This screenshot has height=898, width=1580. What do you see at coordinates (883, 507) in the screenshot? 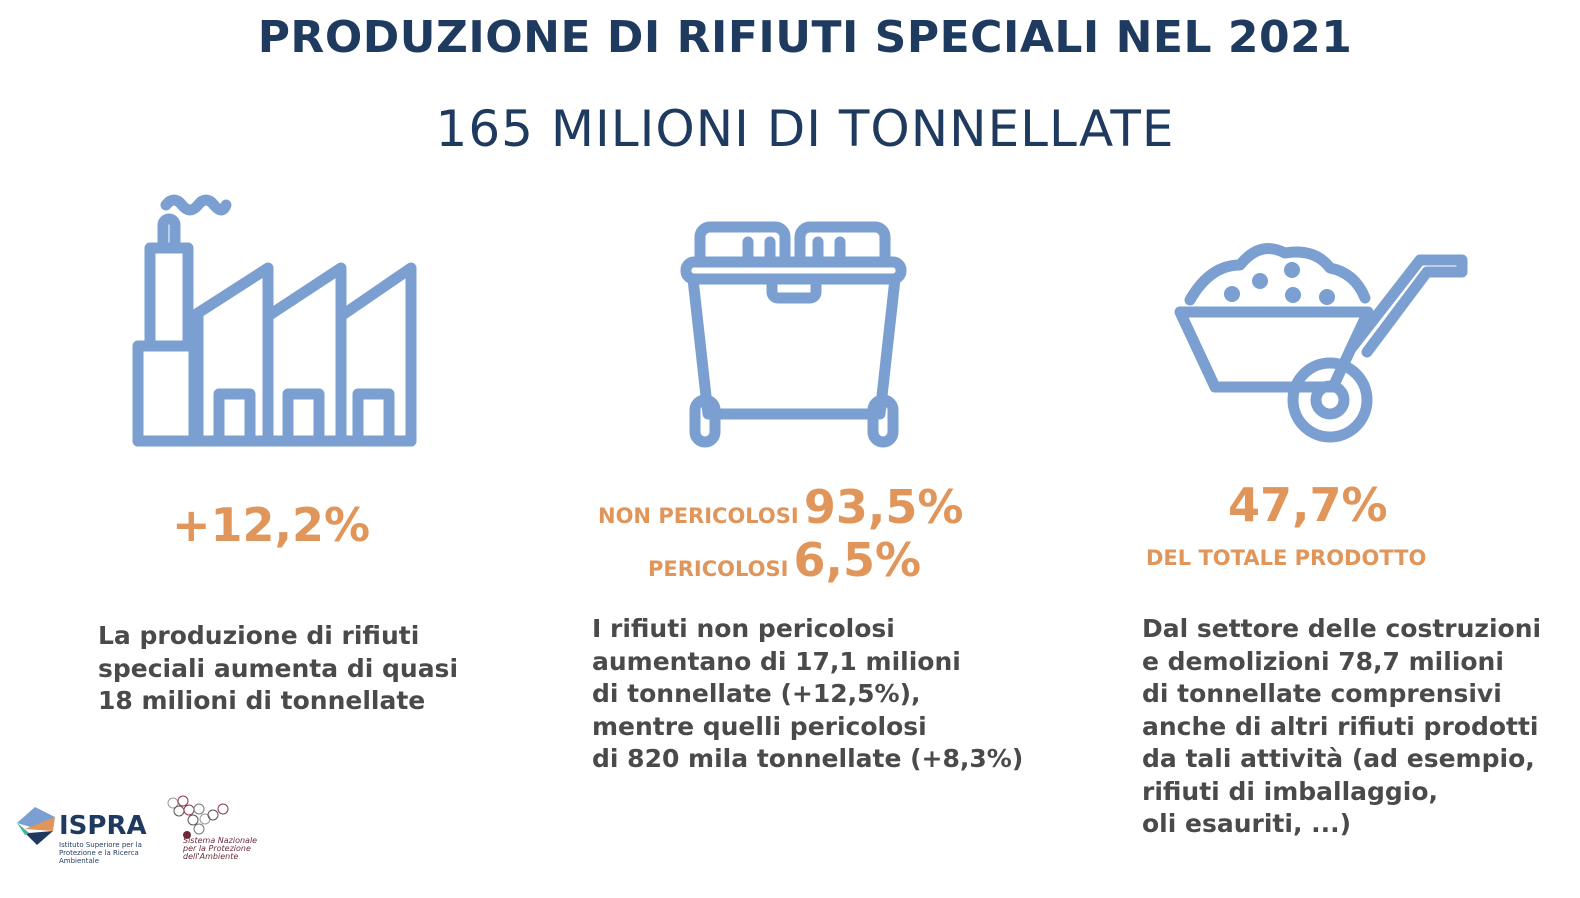
I see `non-hazardous-stat: 93,5%` at bounding box center [883, 507].